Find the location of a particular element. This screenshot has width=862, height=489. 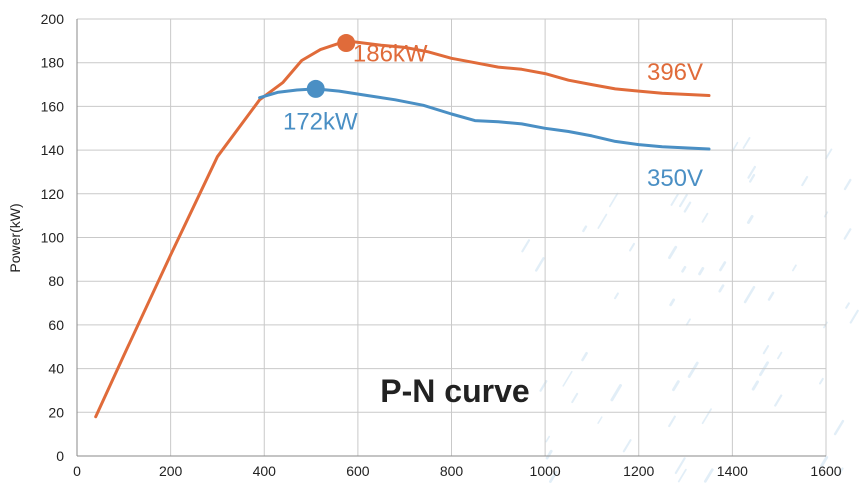

x-tick-label: 1600 is located at coordinates (825, 471).